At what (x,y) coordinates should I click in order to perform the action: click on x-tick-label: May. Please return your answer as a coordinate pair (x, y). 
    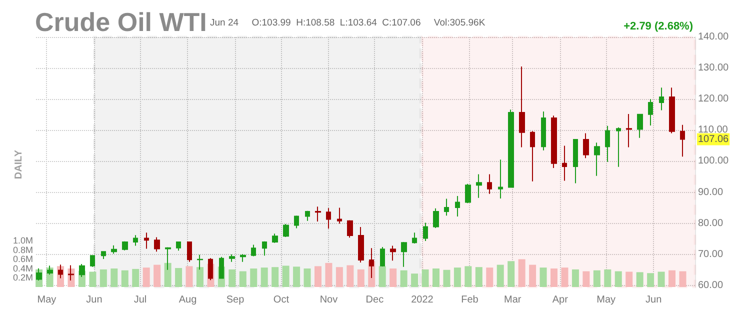
    Looking at the image, I should click on (46, 300).